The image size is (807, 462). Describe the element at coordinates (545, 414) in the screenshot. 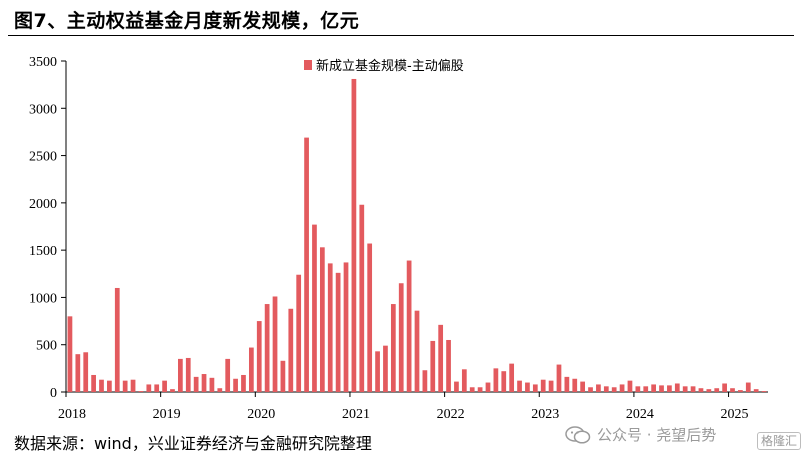

I see `x-tick-label: 2023` at that location.